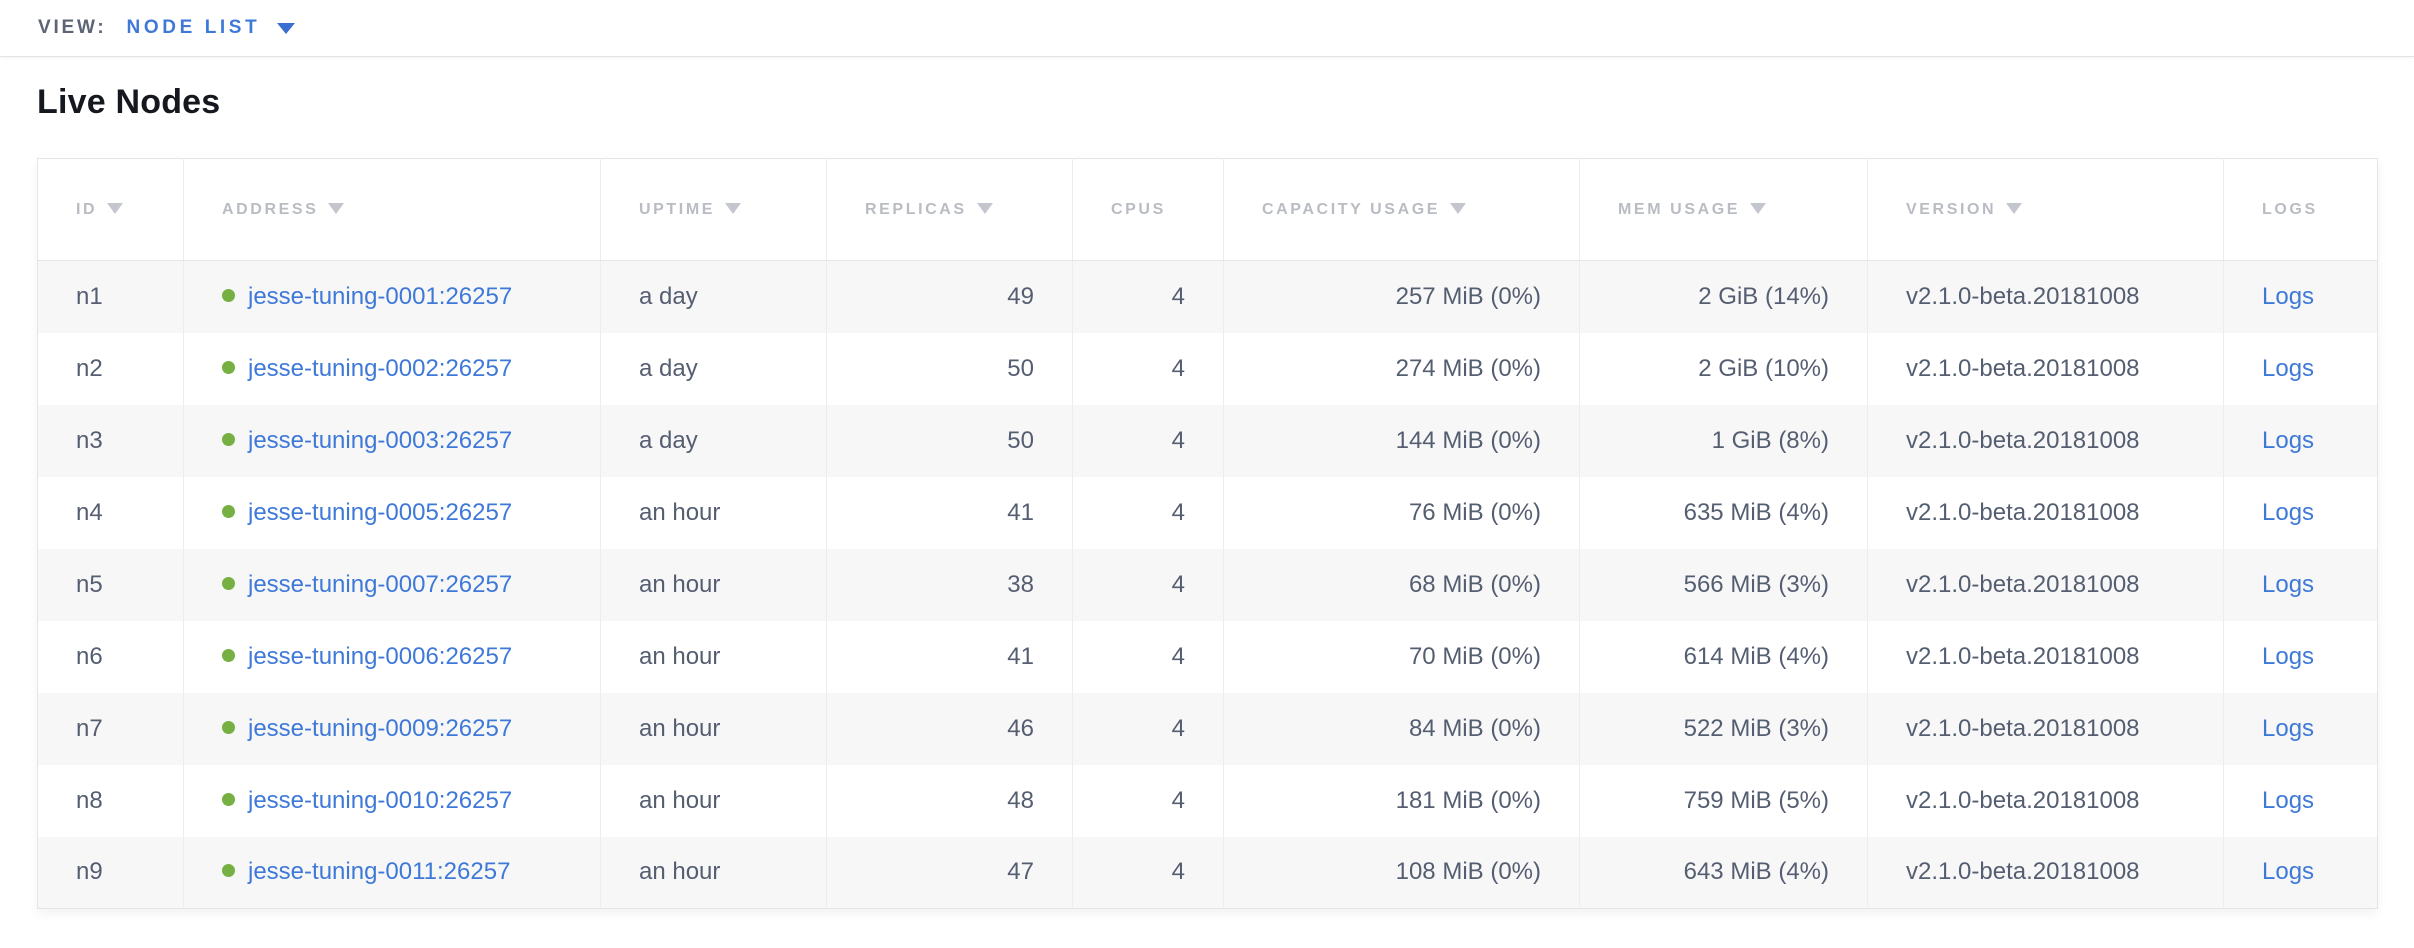 This screenshot has width=2414, height=948. Describe the element at coordinates (129, 102) in the screenshot. I see `page-title: Live Nodes` at that location.